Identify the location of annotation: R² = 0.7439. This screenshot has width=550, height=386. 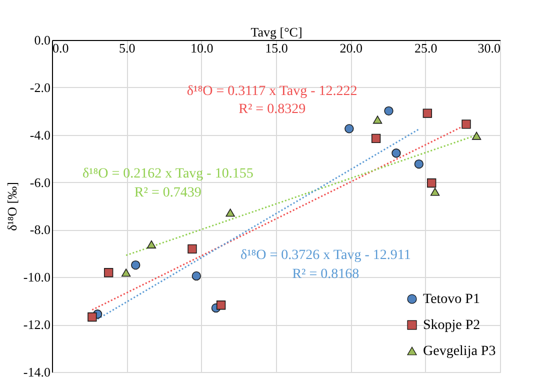
(168, 193).